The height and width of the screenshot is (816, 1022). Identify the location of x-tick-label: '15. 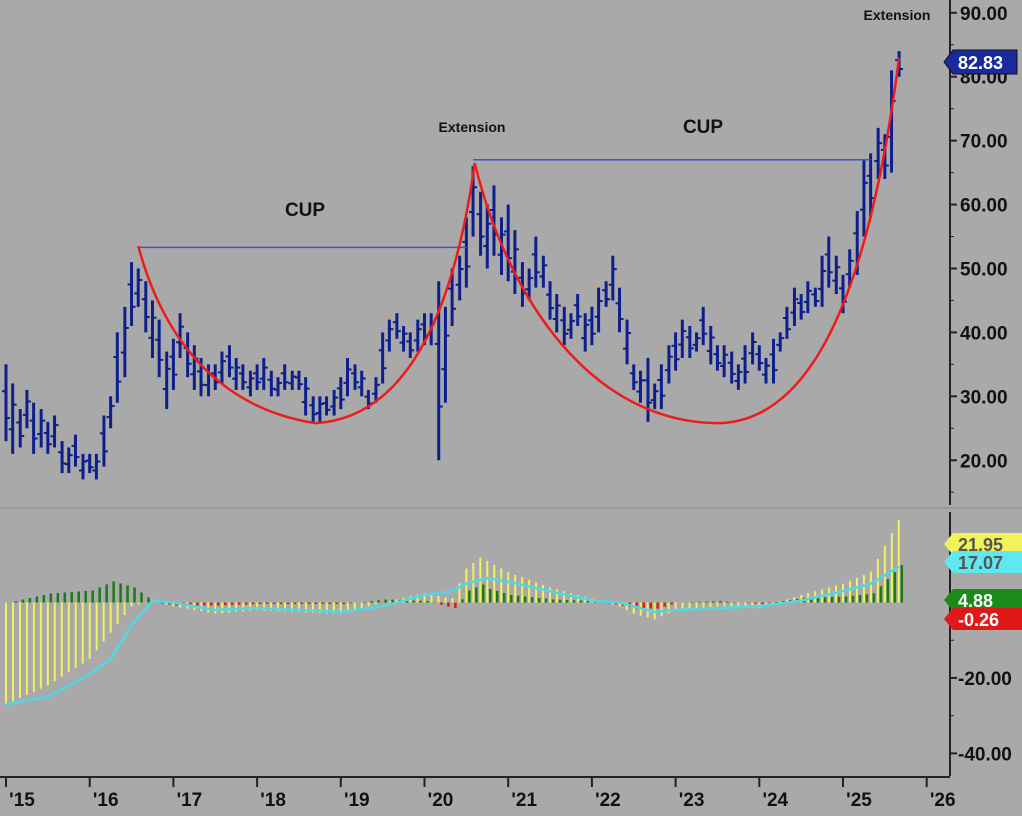
(22, 800).